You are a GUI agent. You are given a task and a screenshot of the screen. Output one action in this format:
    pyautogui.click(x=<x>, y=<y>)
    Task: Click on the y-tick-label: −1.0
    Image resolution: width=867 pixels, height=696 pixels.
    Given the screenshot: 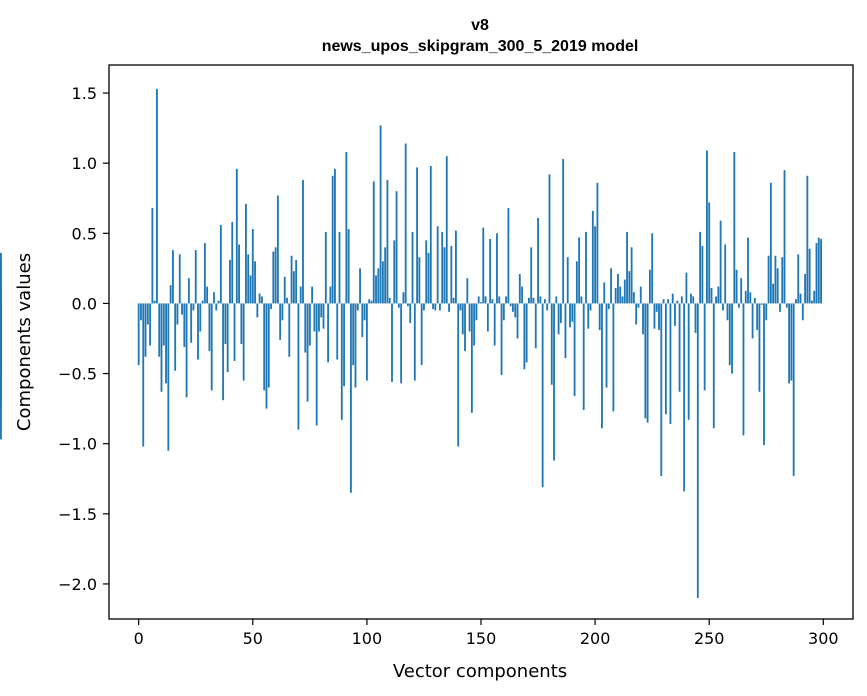 What is the action you would take?
    pyautogui.click(x=77, y=444)
    